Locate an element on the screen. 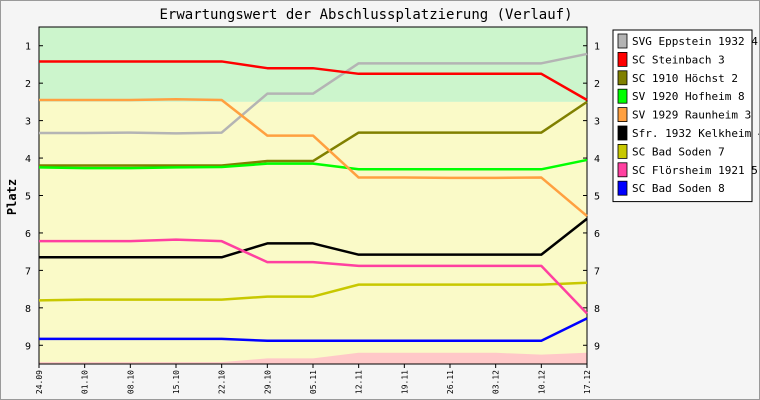 The height and width of the screenshot is (400, 760). legend-entry-2: SC Steinbach 3 is located at coordinates (678, 59).